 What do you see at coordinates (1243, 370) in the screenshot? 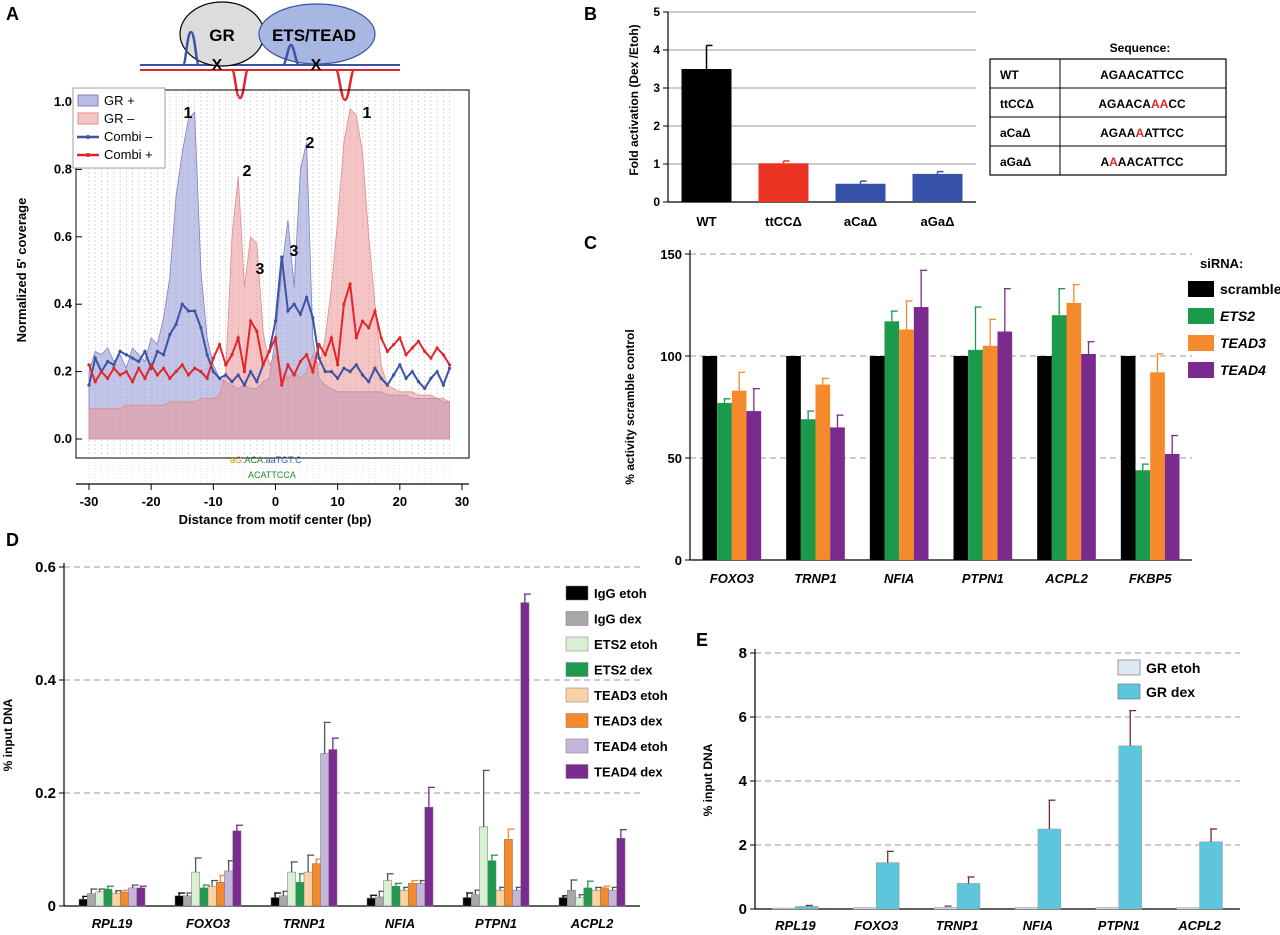
I see `legend-label: TEAD4` at bounding box center [1243, 370].